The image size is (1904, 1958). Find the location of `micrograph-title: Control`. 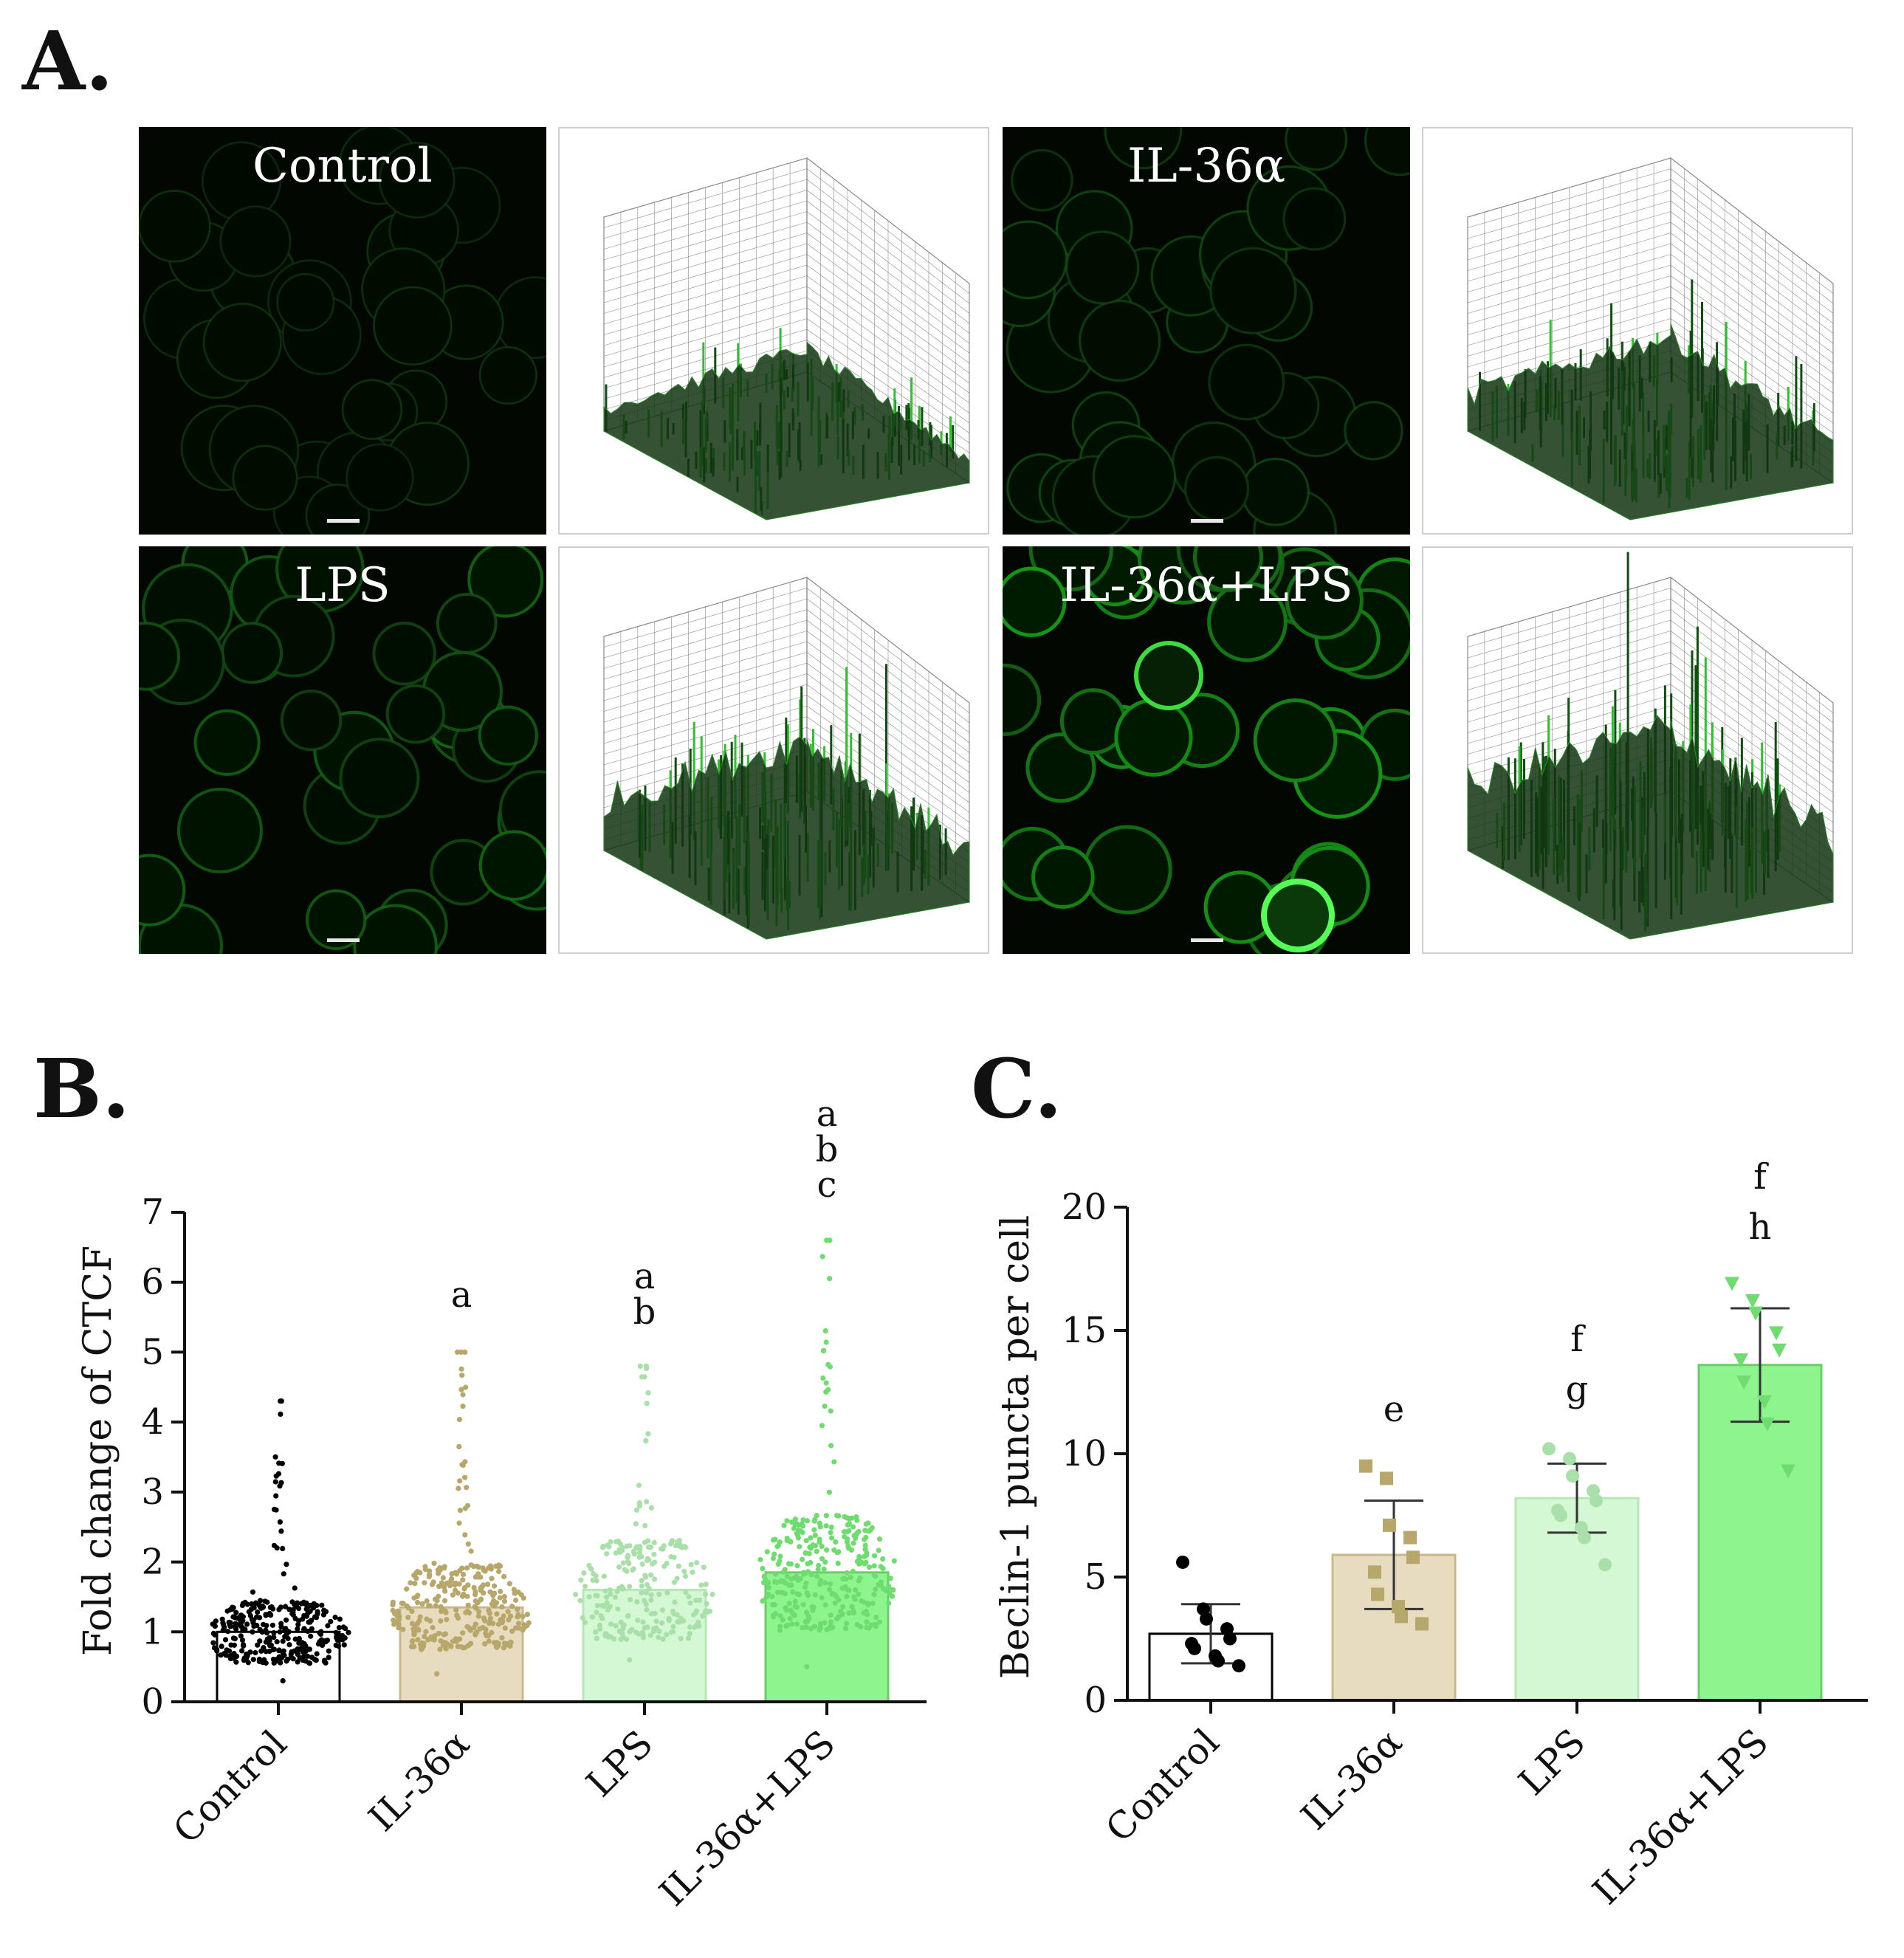

micrograph-title: Control is located at coordinates (342, 166).